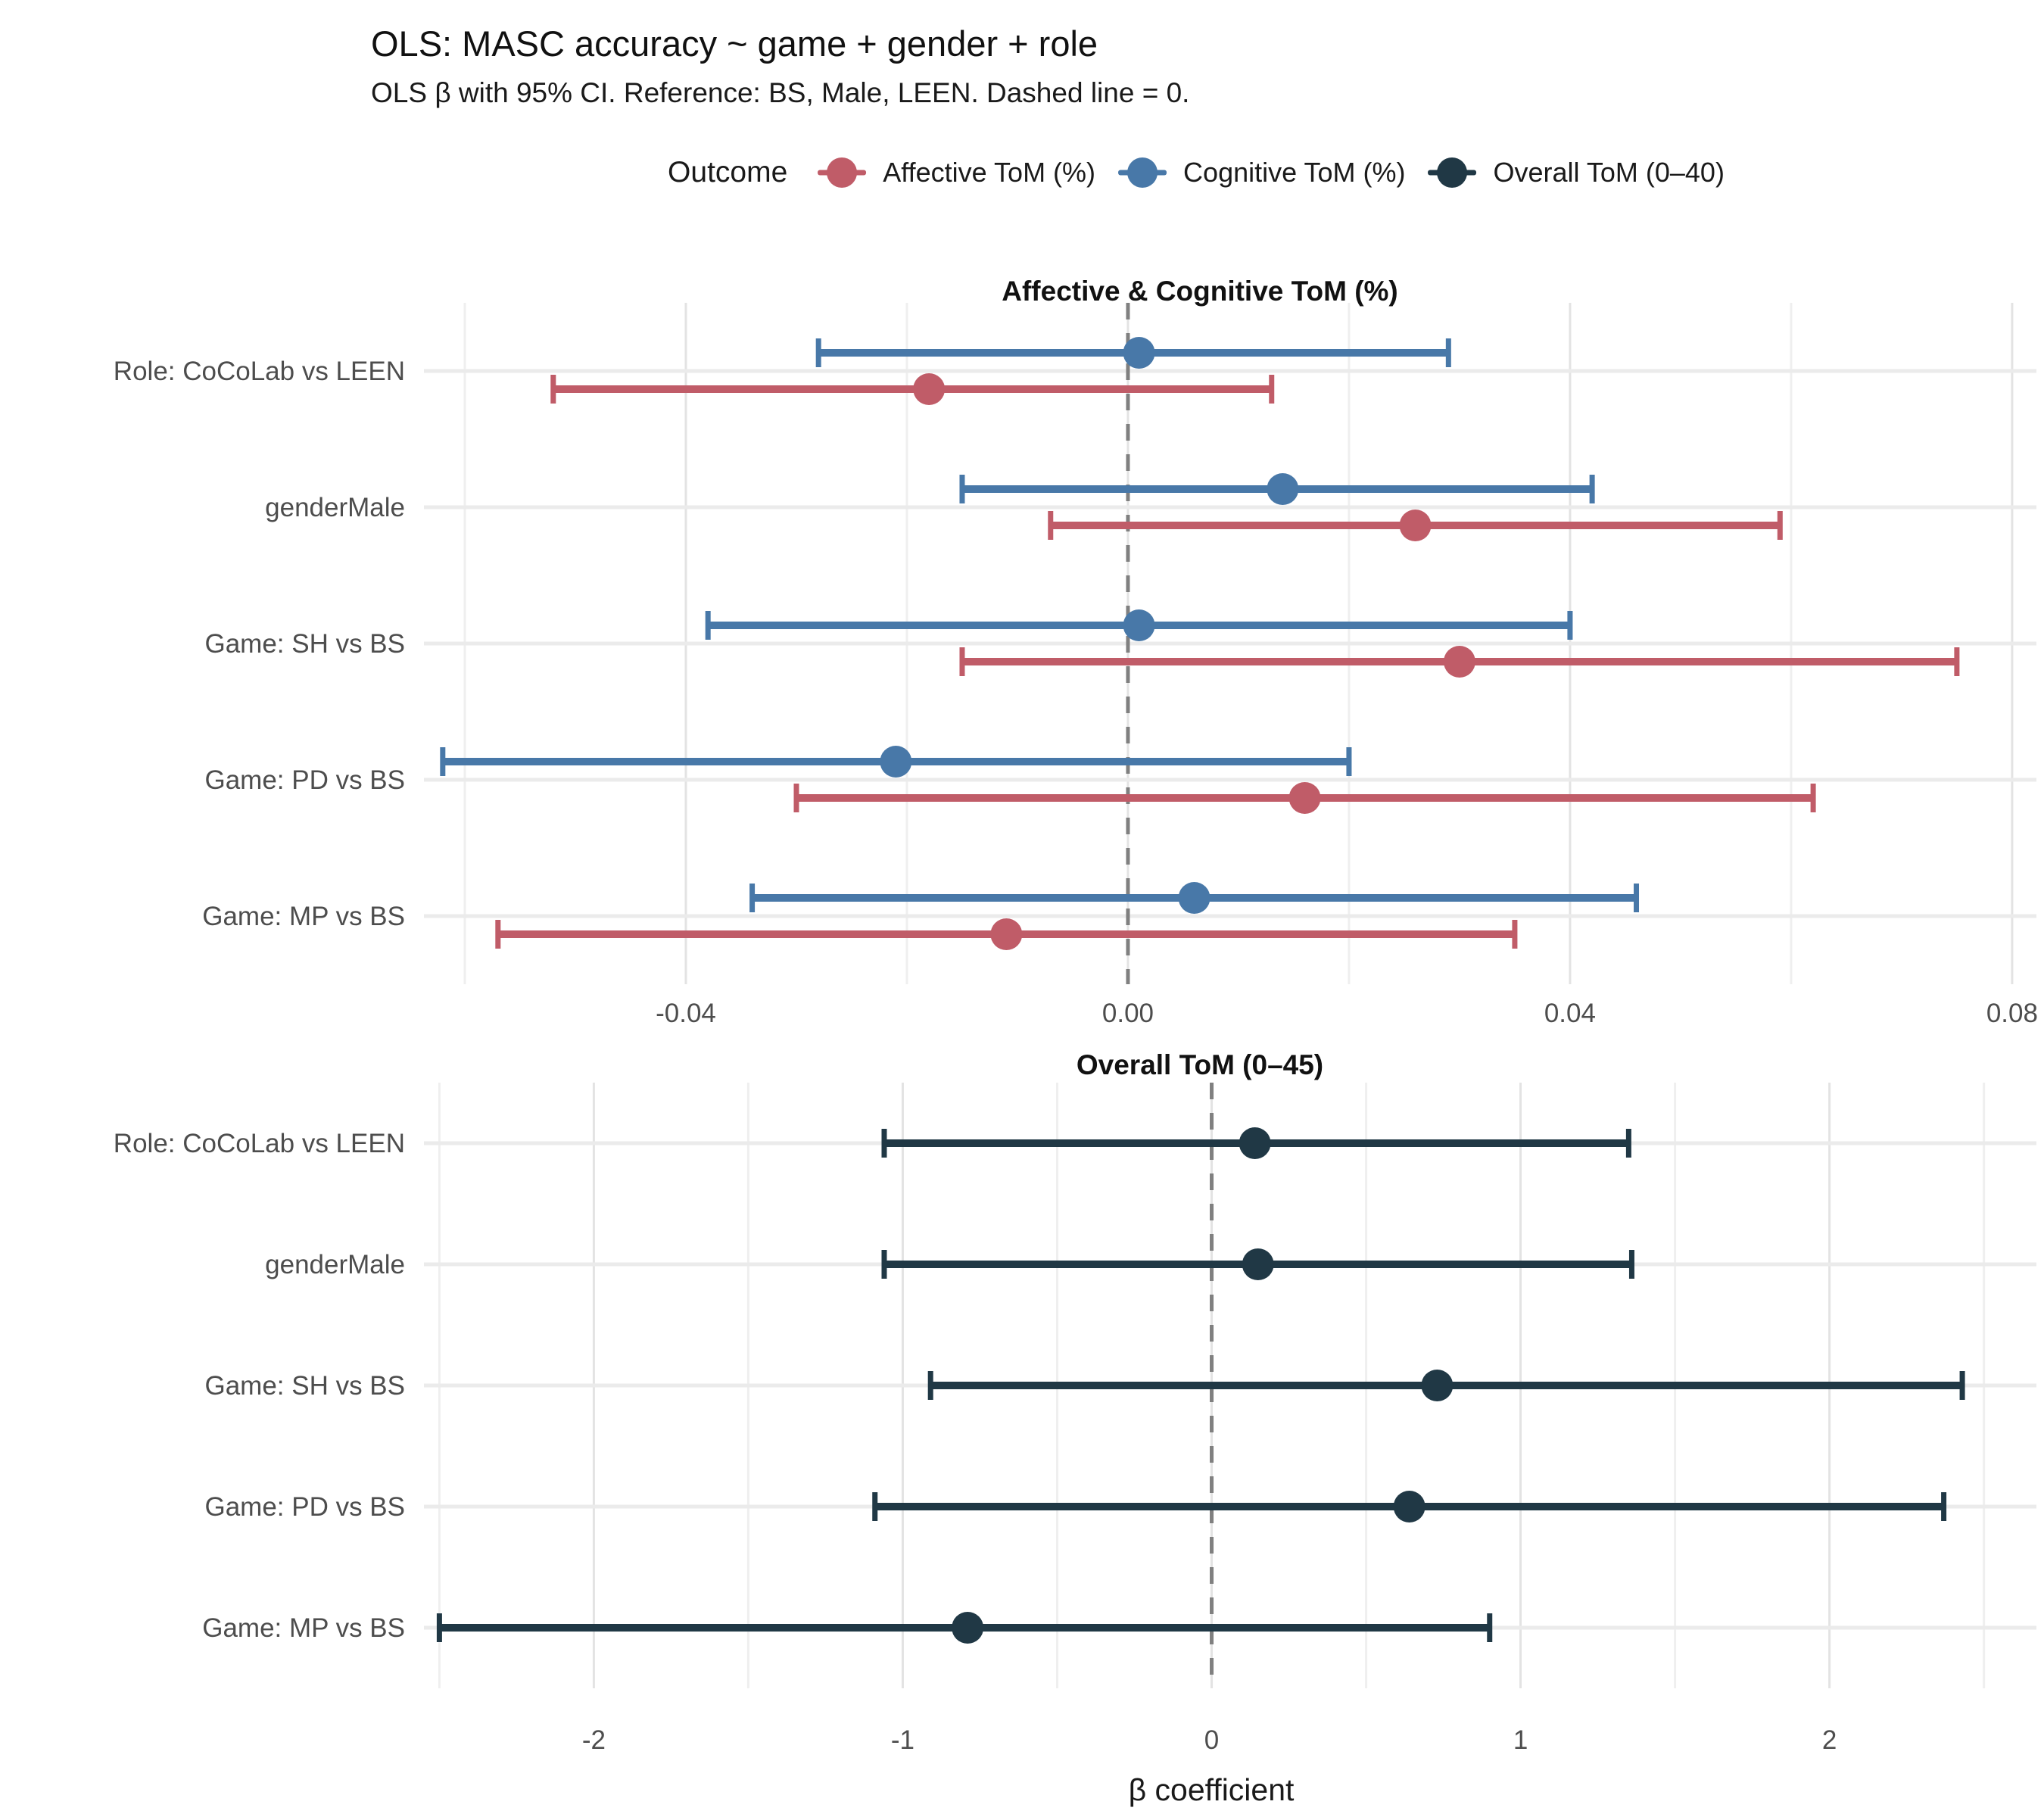  I want to click on legend-item-cognitive: Cognitive ToM (%), so click(1261, 172).